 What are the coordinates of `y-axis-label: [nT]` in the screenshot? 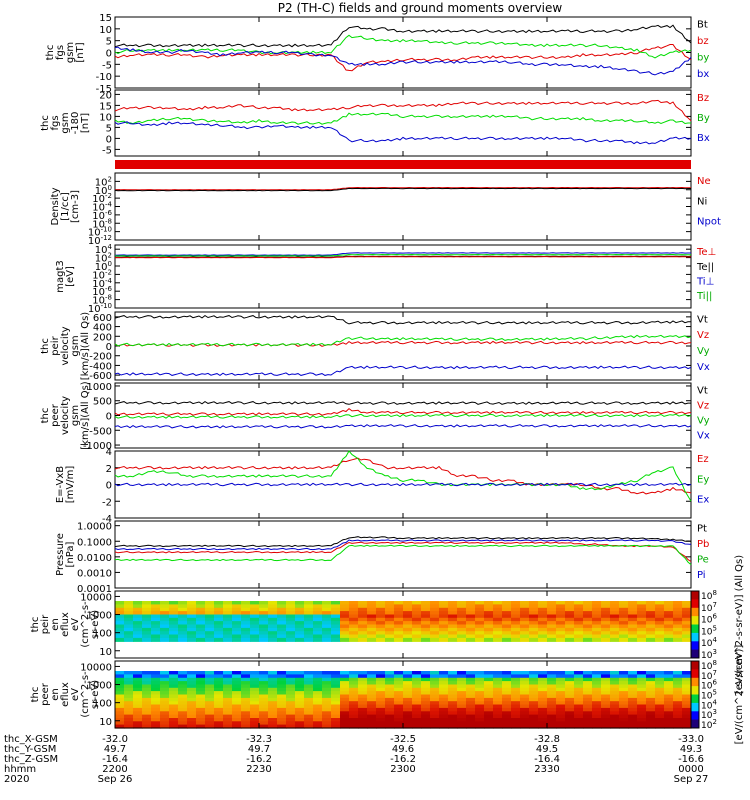 It's located at (85, 123).